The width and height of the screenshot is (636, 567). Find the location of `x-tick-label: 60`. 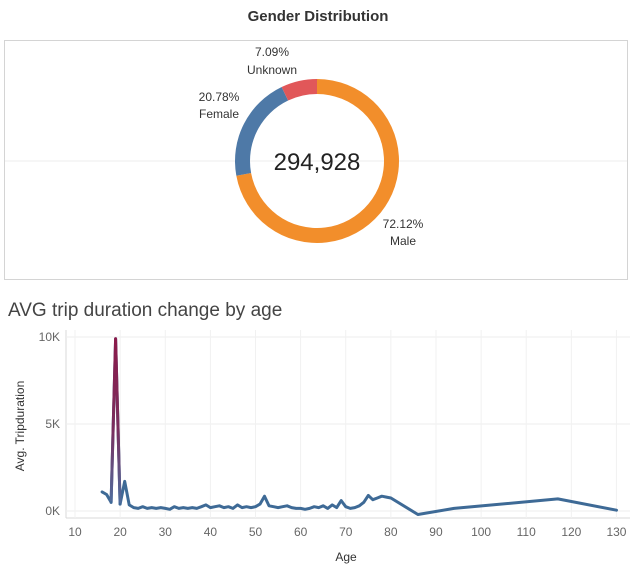

x-tick-label: 60 is located at coordinates (301, 532).